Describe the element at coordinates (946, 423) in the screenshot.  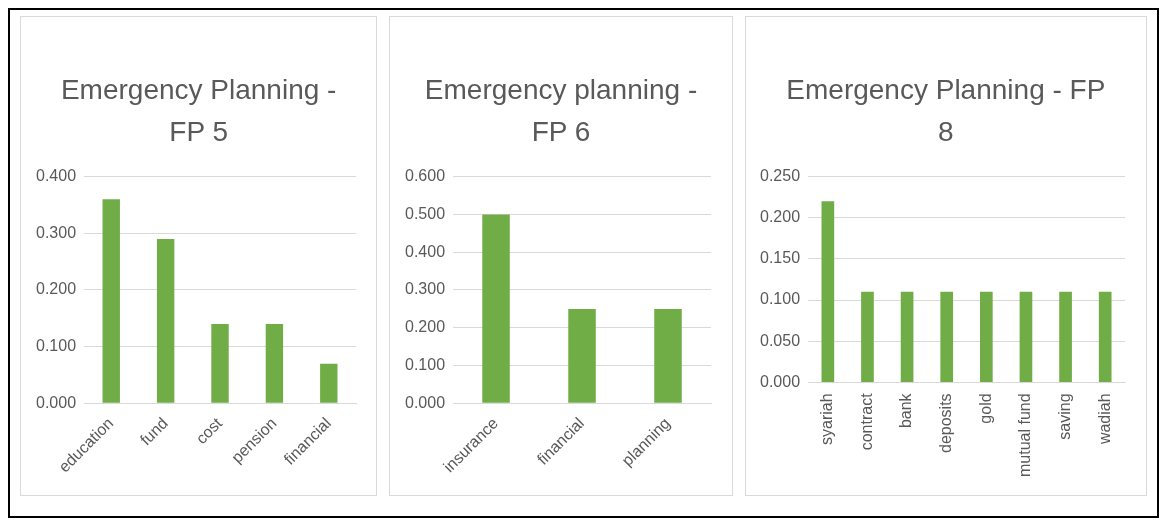
I see `x-tick-label: deposits` at that location.